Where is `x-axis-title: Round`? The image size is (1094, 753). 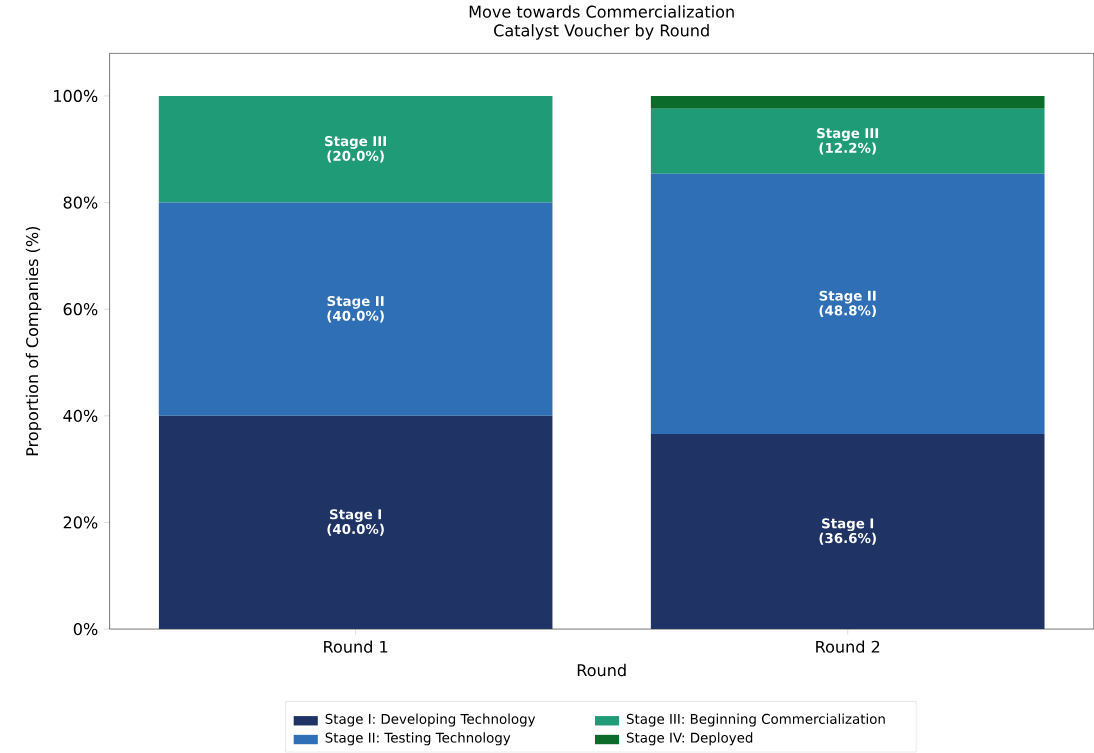 x-axis-title: Round is located at coordinates (601, 670).